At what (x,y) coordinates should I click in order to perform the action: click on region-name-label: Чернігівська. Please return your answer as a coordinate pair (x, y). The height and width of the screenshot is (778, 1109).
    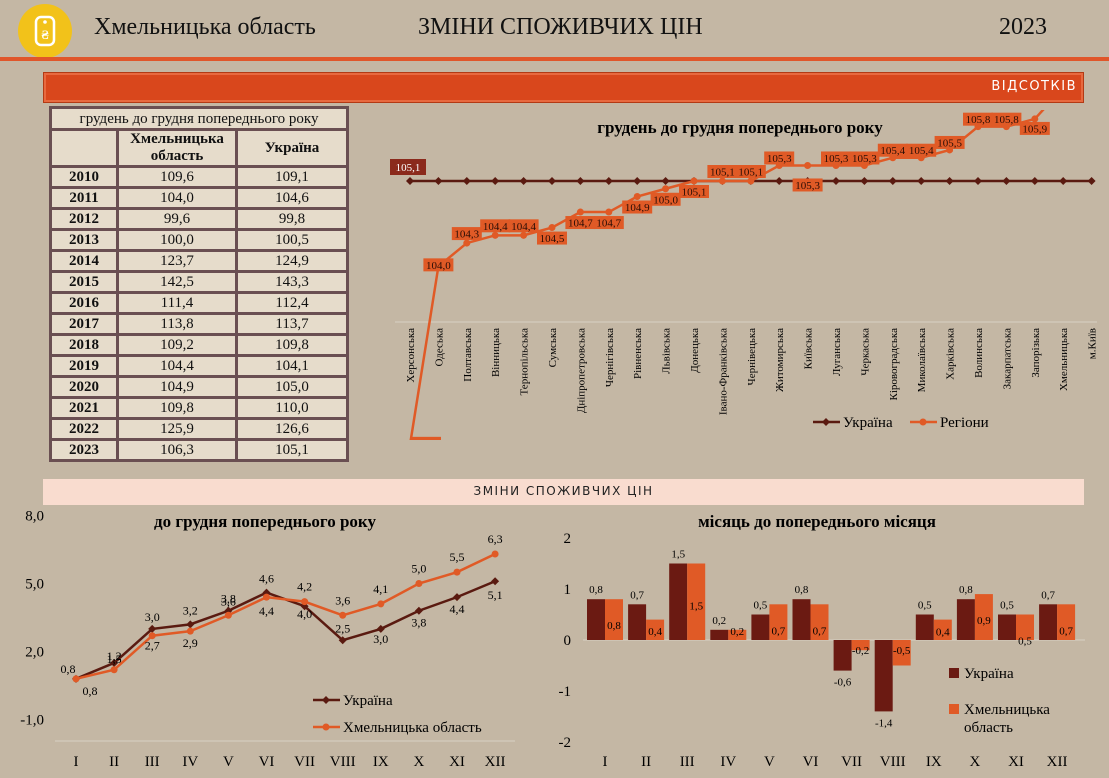
    Looking at the image, I should click on (610, 357).